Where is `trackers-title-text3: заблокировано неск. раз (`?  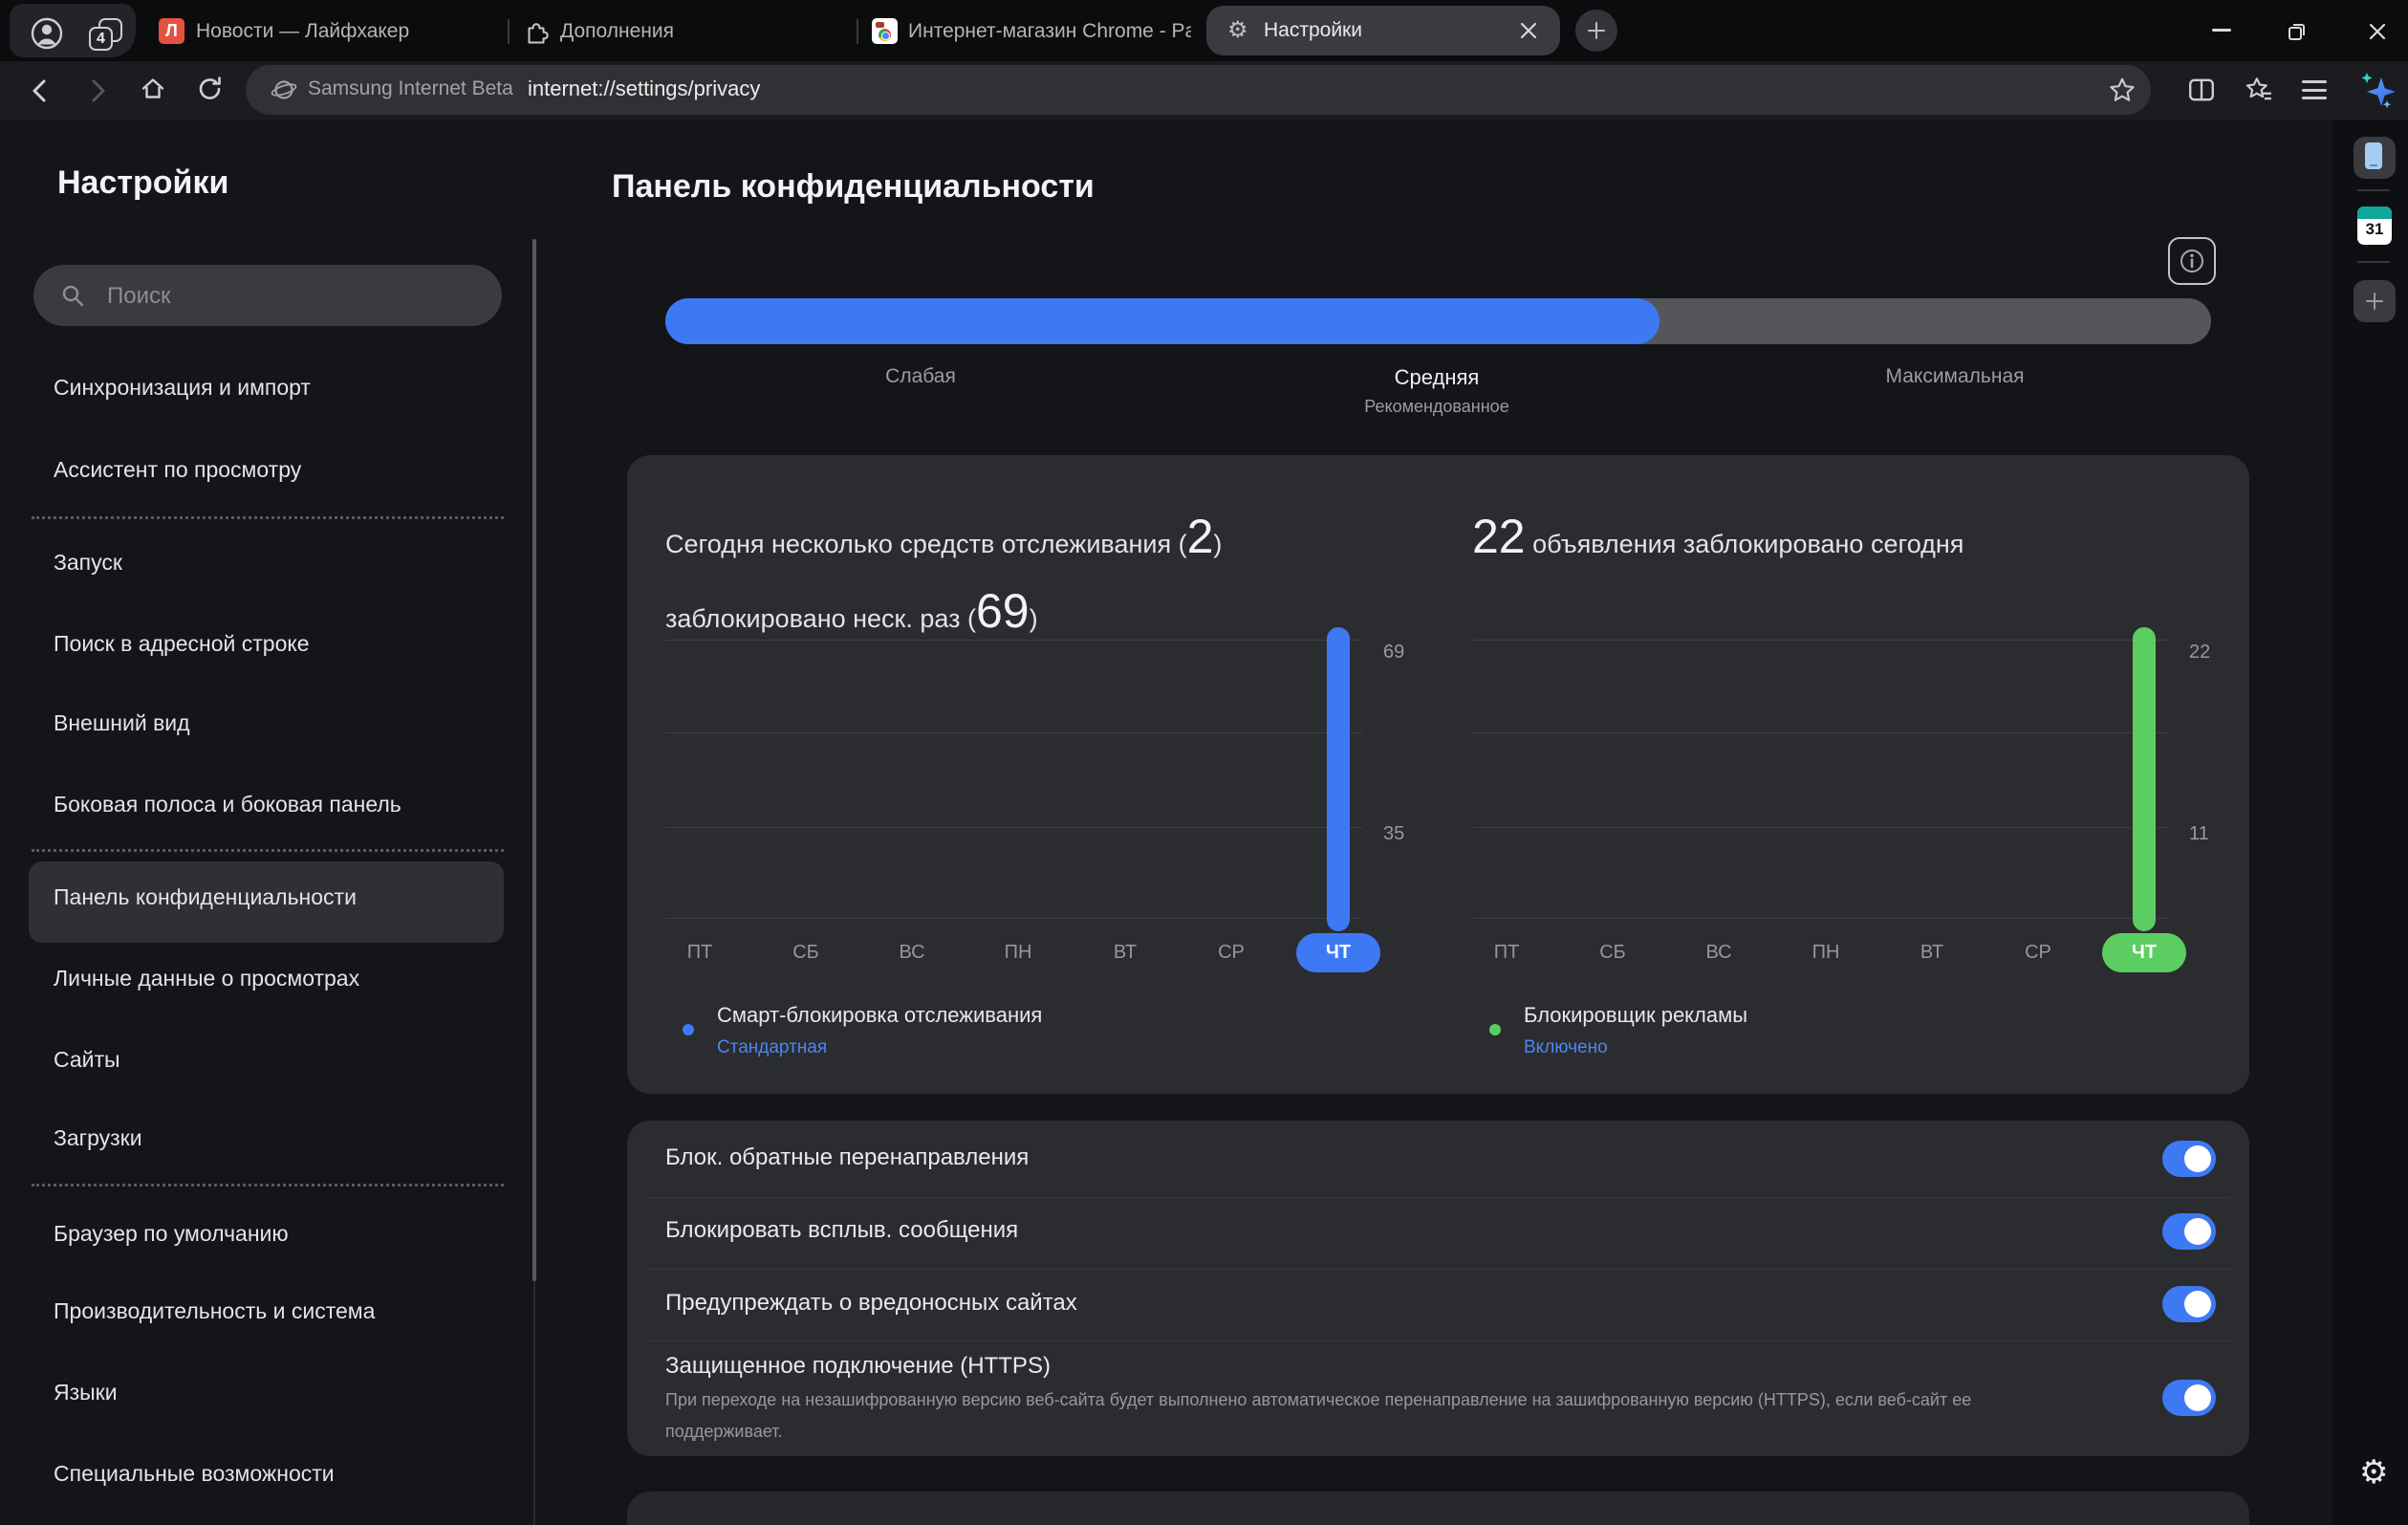
trackers-title-text3: заблокировано неск. раз ( is located at coordinates (820, 618).